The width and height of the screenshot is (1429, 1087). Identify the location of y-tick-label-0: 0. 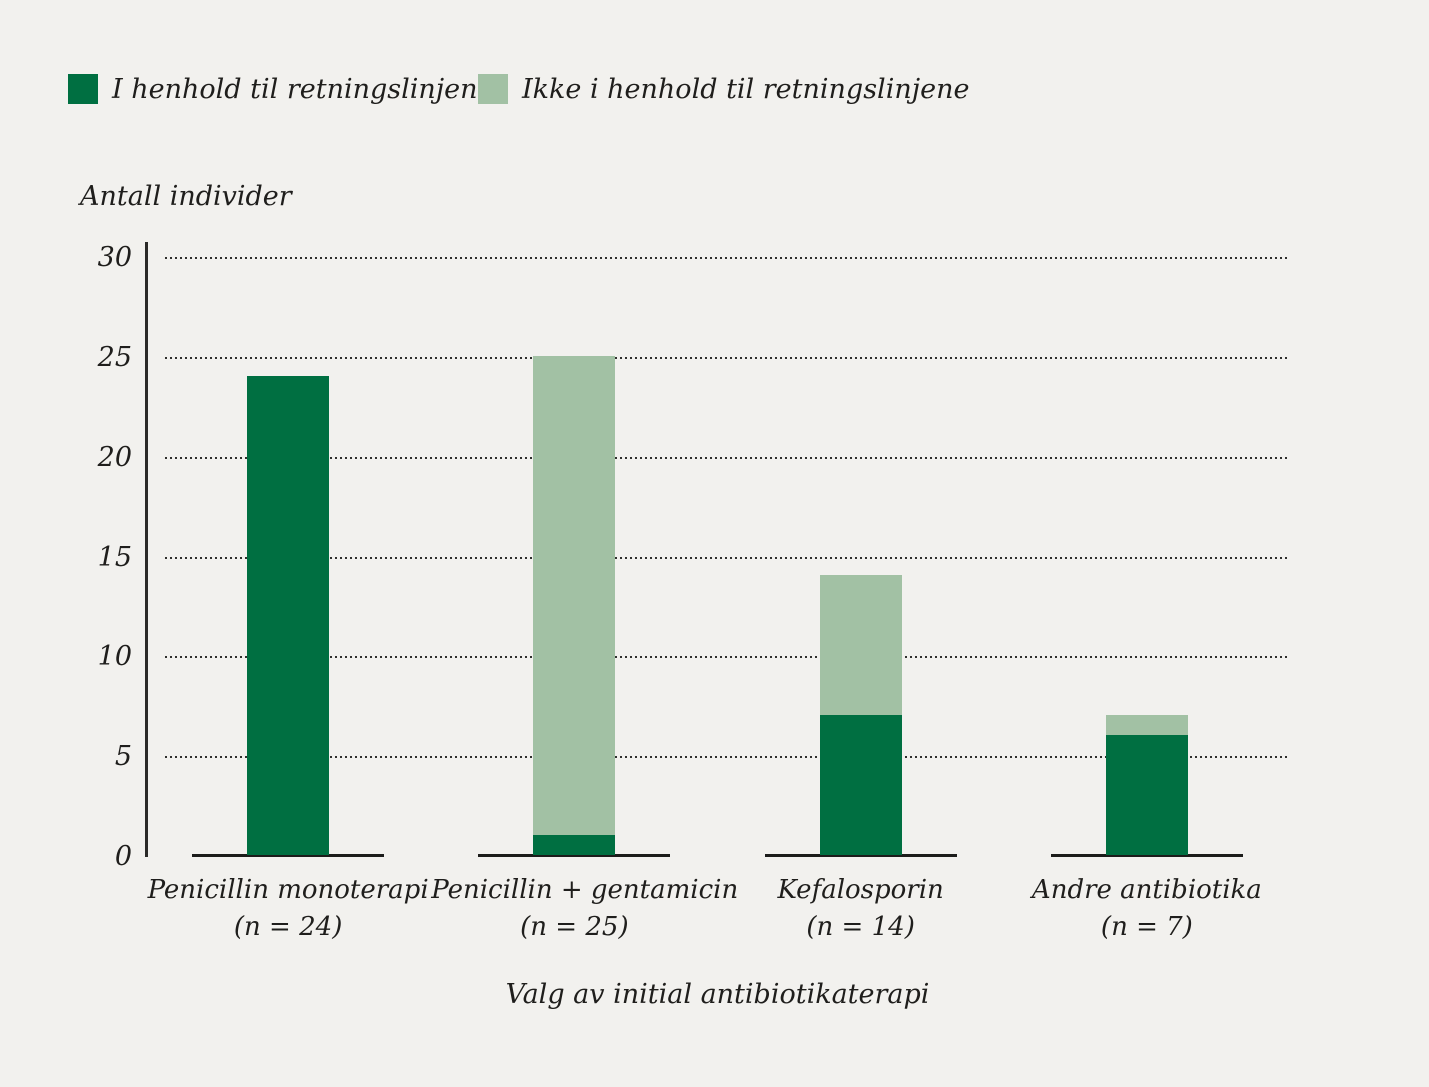
(123, 856).